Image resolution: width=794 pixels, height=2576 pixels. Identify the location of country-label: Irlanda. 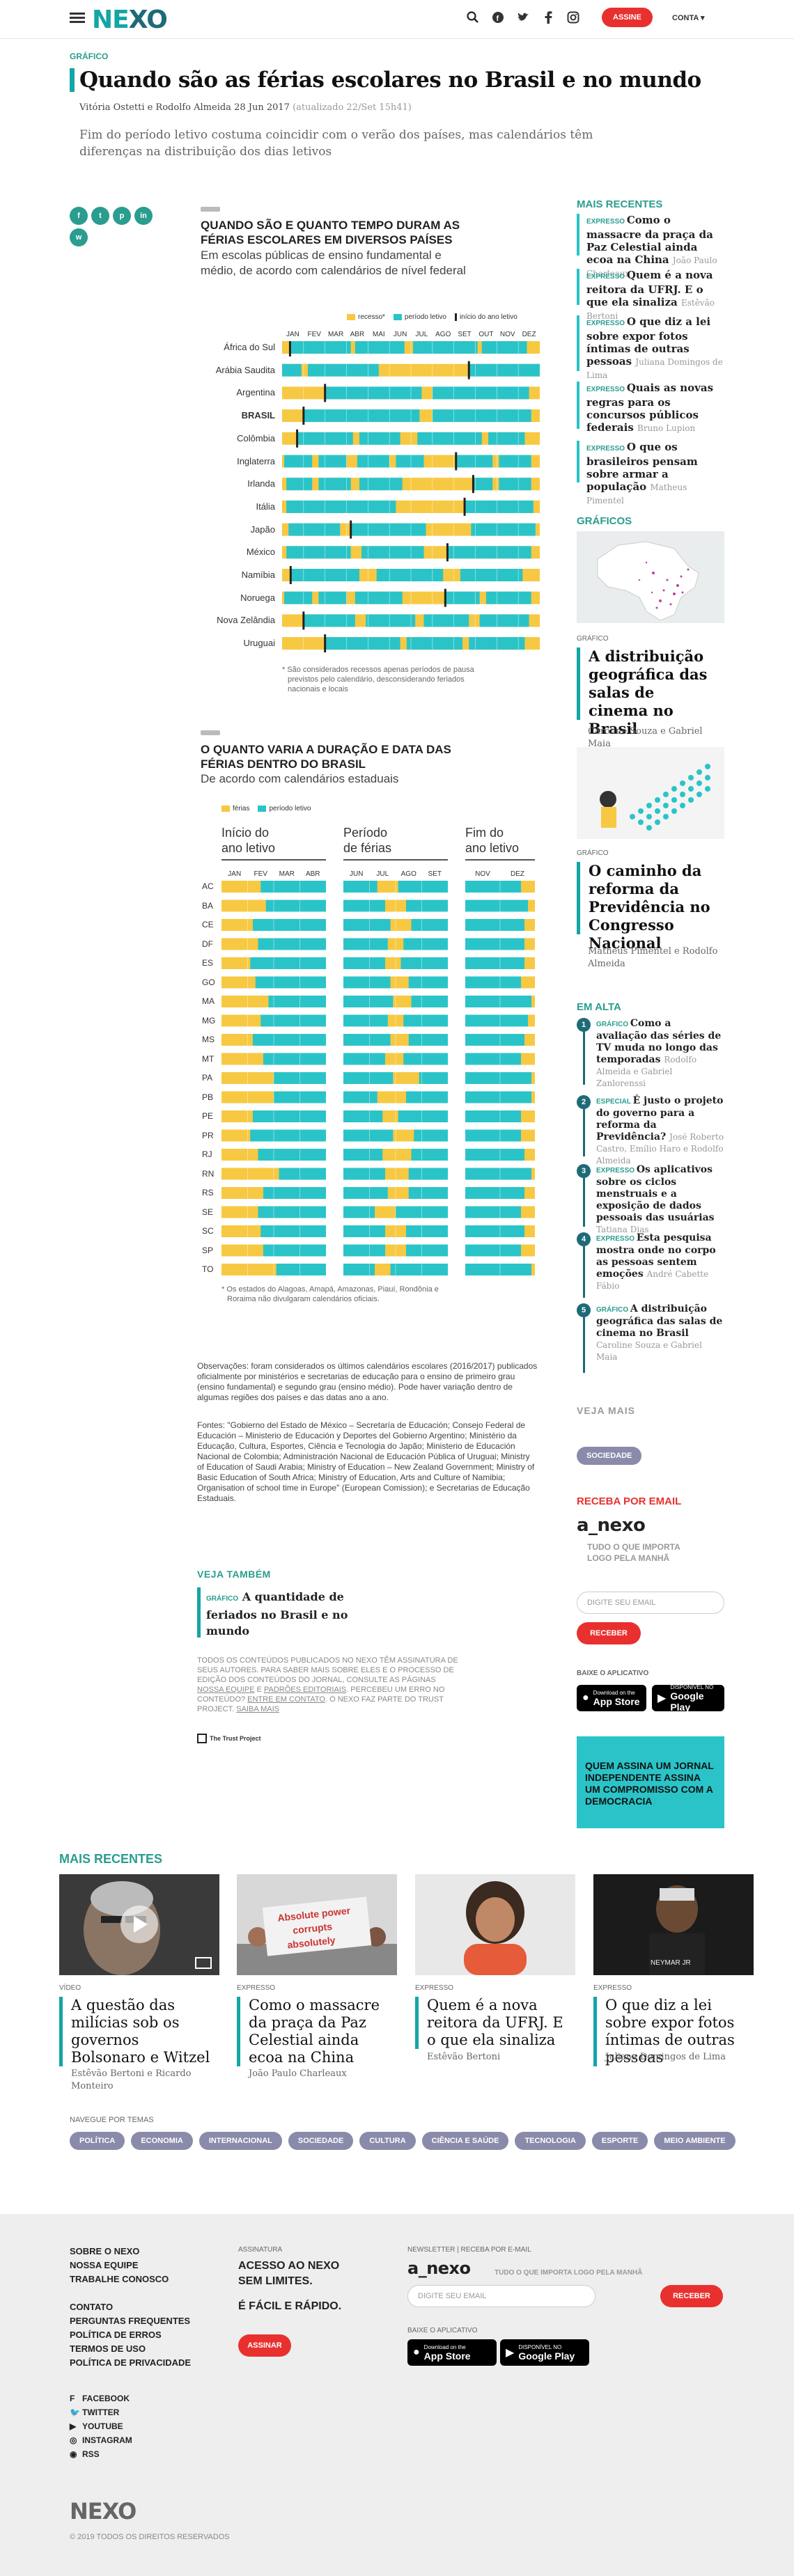
(261, 483).